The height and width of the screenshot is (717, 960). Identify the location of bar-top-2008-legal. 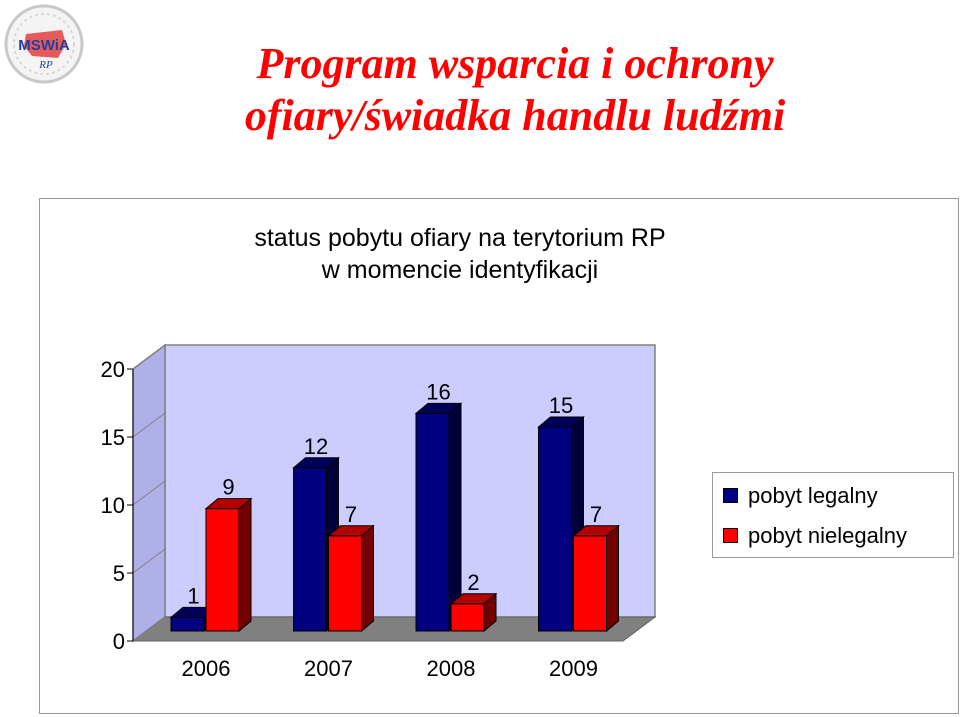
(438, 408).